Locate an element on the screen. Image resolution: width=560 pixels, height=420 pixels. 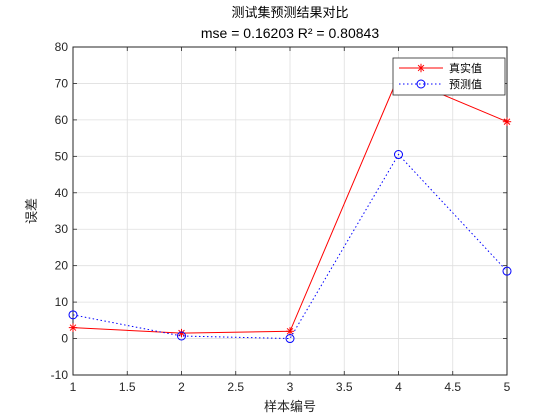
x-tick-label: 1.5 is located at coordinates (127, 387).